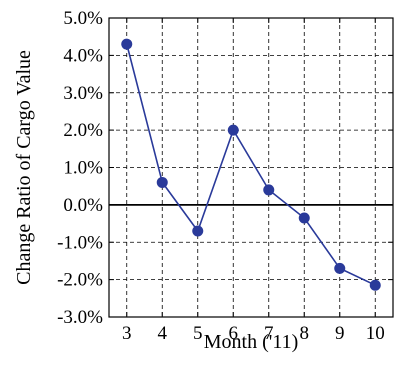 The image size is (410, 378). What do you see at coordinates (251, 342) in the screenshot?
I see `x-axis-label: Month ('11)` at bounding box center [251, 342].